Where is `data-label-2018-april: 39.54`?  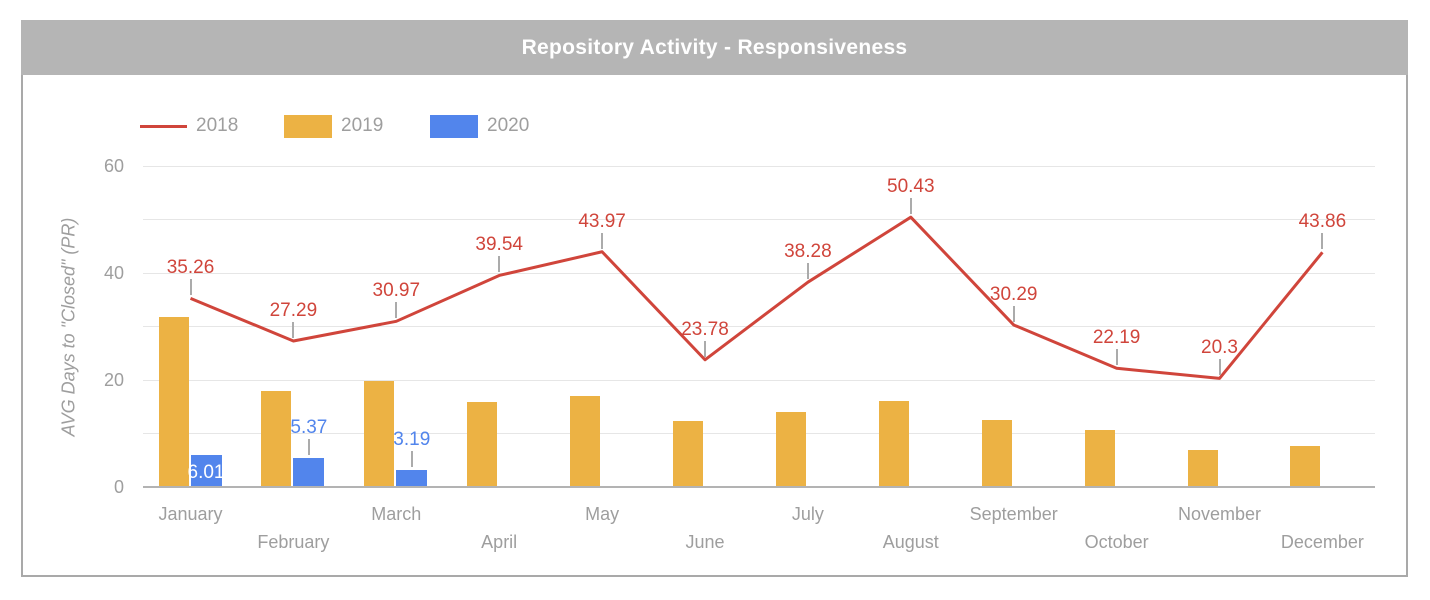
data-label-2018-april: 39.54 is located at coordinates (499, 245).